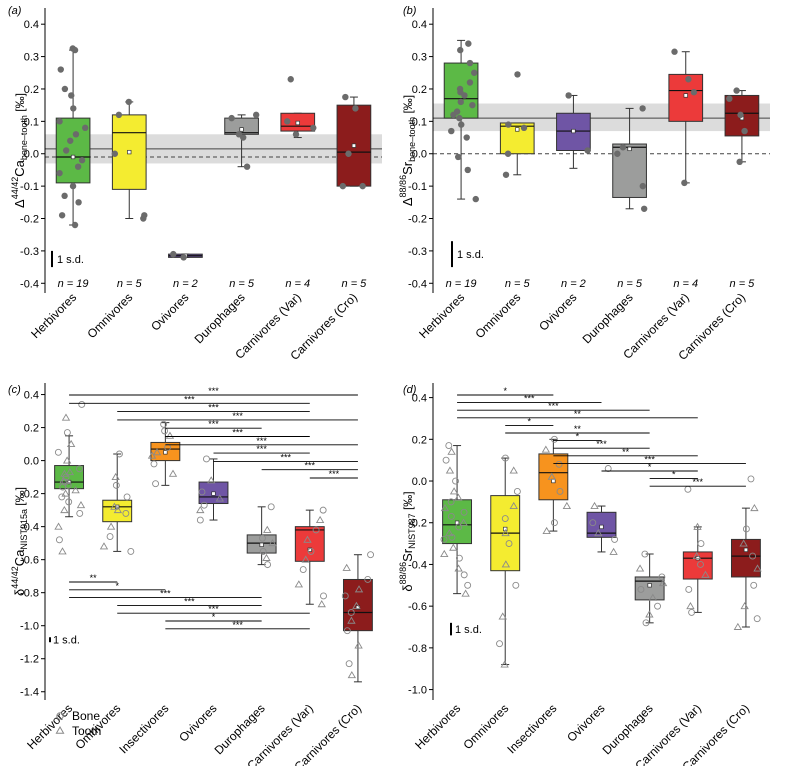 Image resolution: width=786 pixels, height=766 pixels. I want to click on y-title-element: Sr, so click(407, 555).